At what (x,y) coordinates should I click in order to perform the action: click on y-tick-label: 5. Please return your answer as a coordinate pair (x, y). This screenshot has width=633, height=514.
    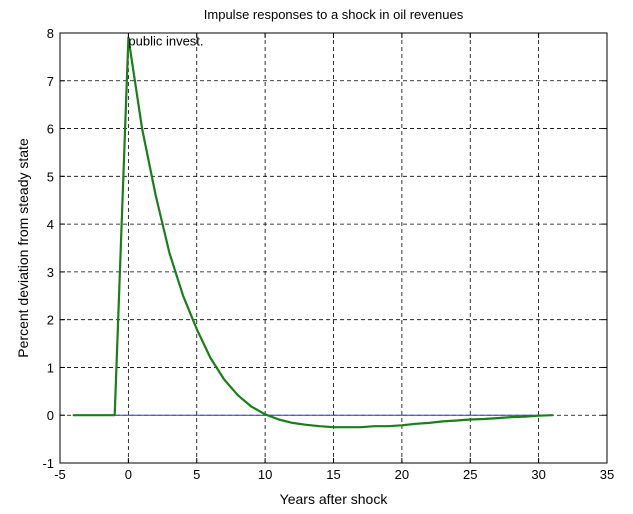
    Looking at the image, I should click on (50, 176).